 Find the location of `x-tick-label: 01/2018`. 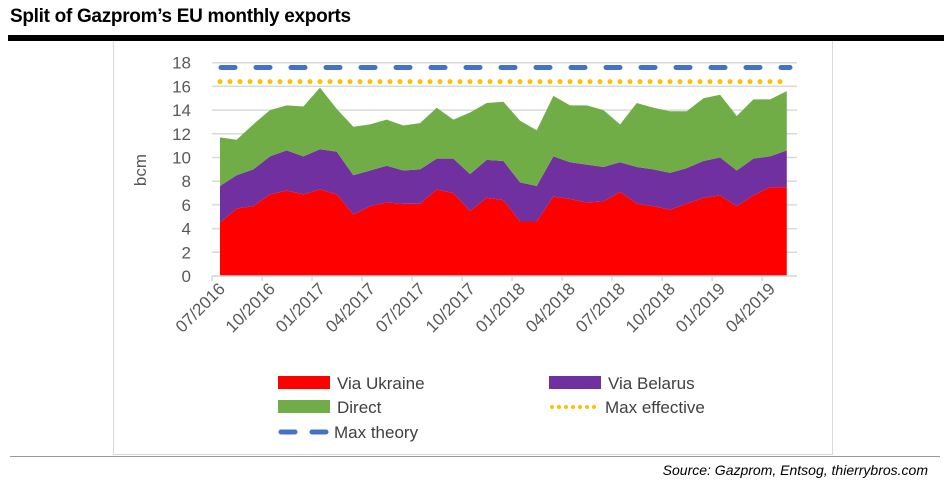

x-tick-label: 01/2018 is located at coordinates (500, 307).